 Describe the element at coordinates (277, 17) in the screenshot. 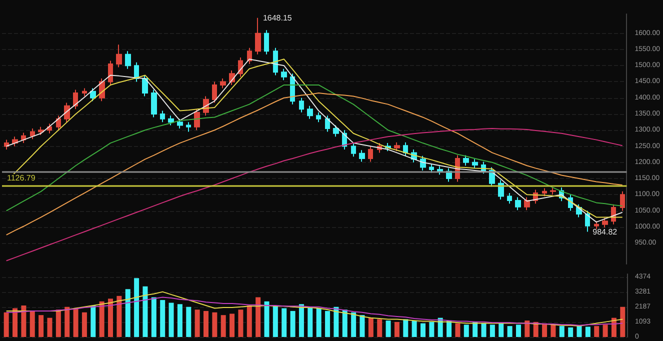

I see `annotation: 1648.15` at that location.